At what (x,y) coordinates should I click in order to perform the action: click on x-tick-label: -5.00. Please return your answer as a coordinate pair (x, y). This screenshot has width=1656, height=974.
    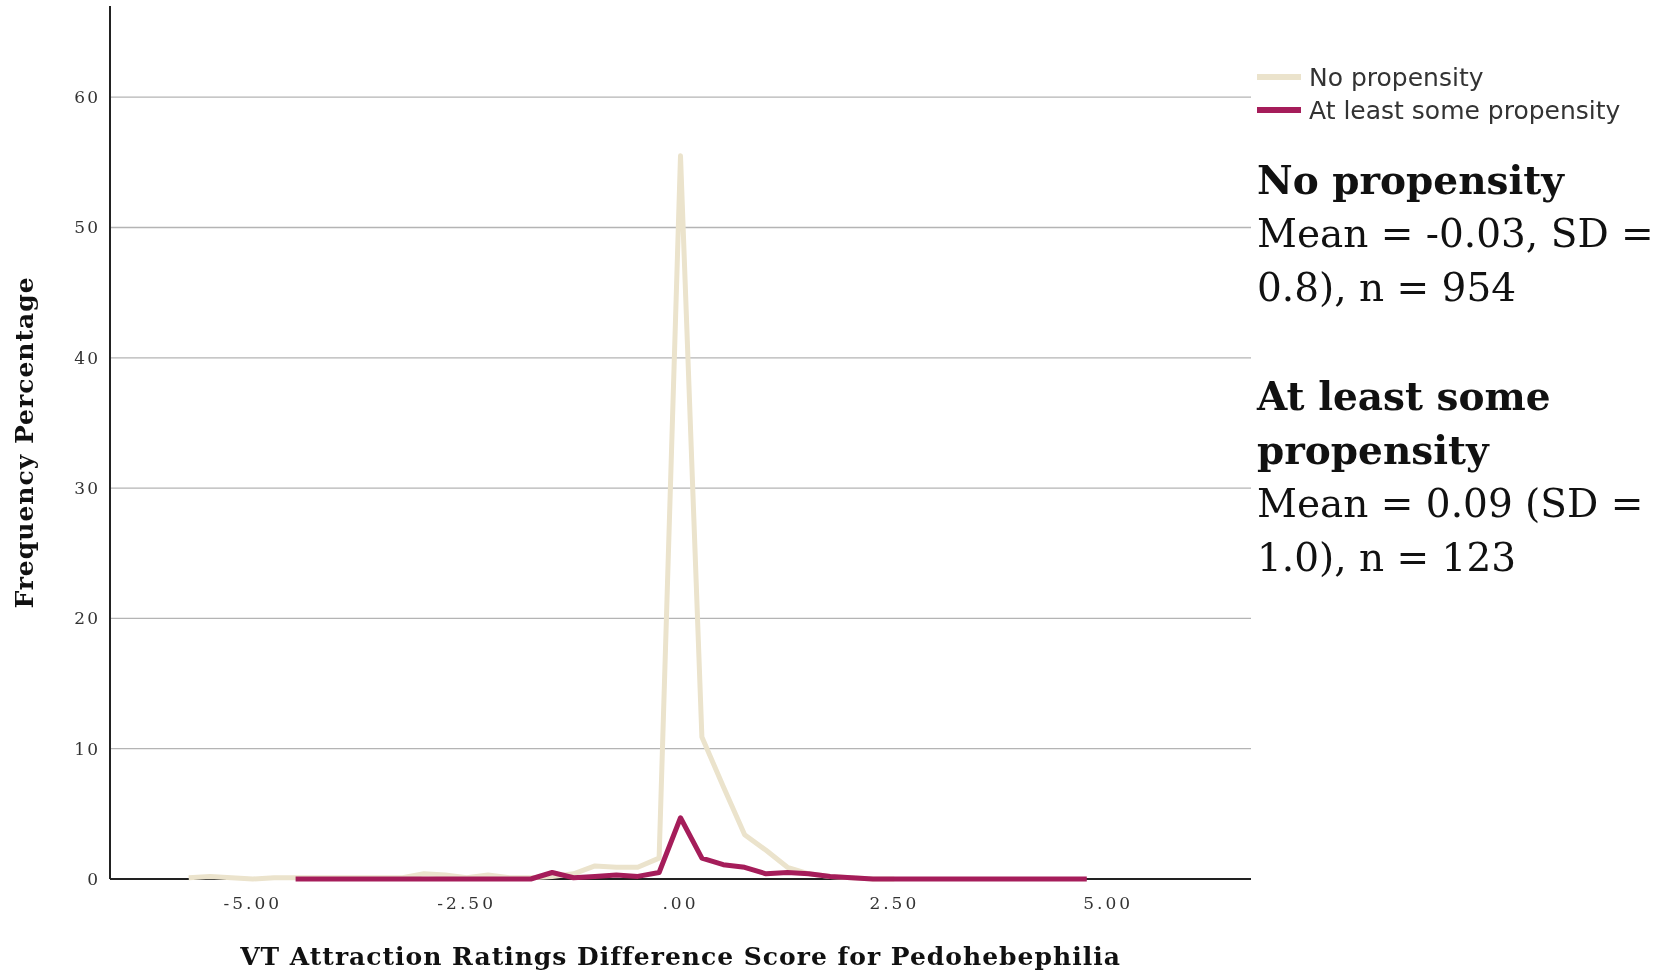
    Looking at the image, I should click on (253, 903).